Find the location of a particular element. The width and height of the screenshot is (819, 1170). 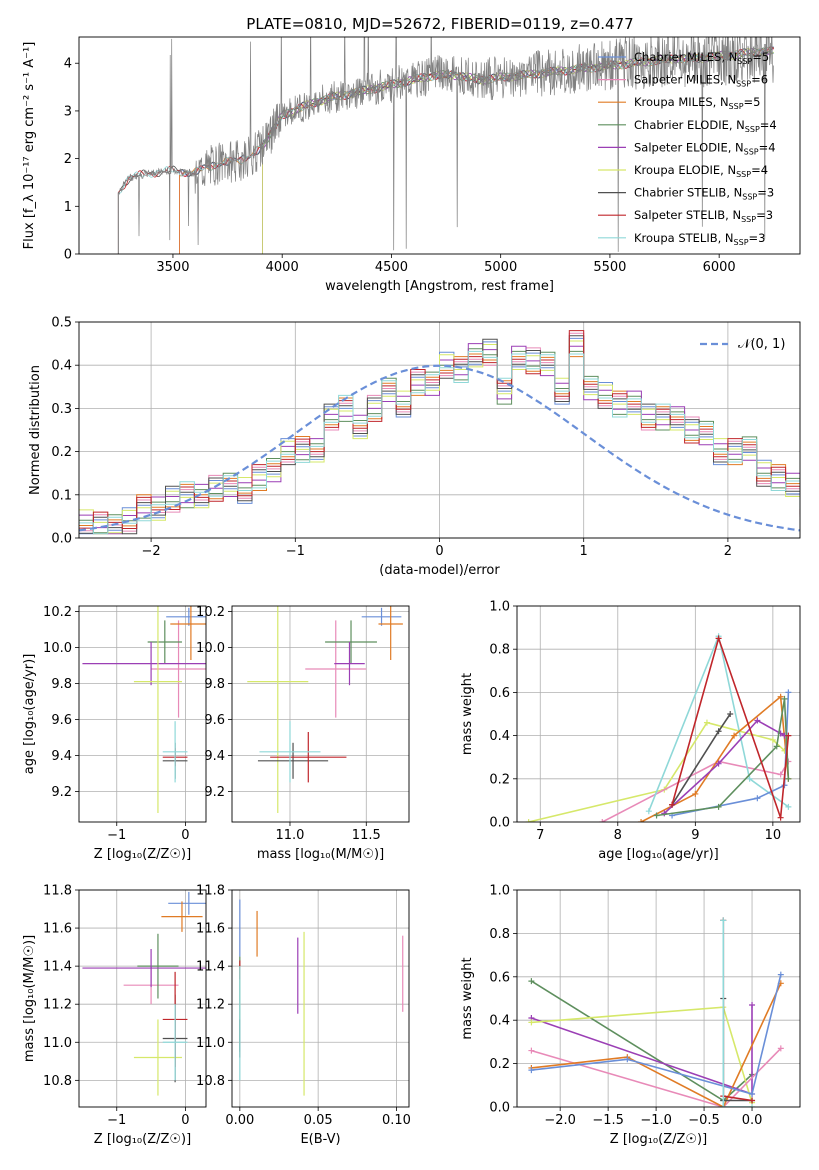

y-tick-label: 11.0 is located at coordinates (57, 1043).